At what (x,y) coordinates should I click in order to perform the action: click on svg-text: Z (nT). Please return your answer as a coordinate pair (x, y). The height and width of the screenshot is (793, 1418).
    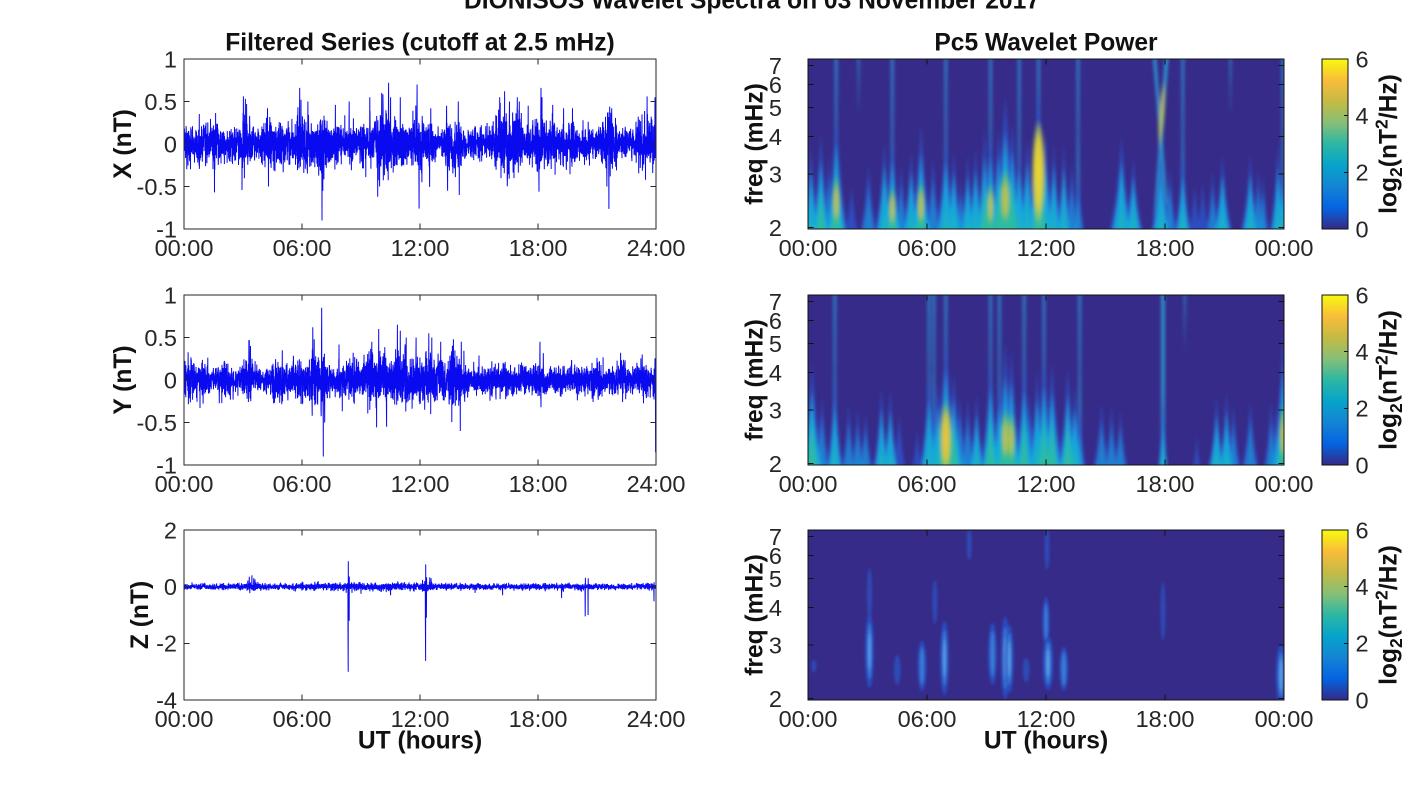
    Looking at the image, I should click on (140, 615).